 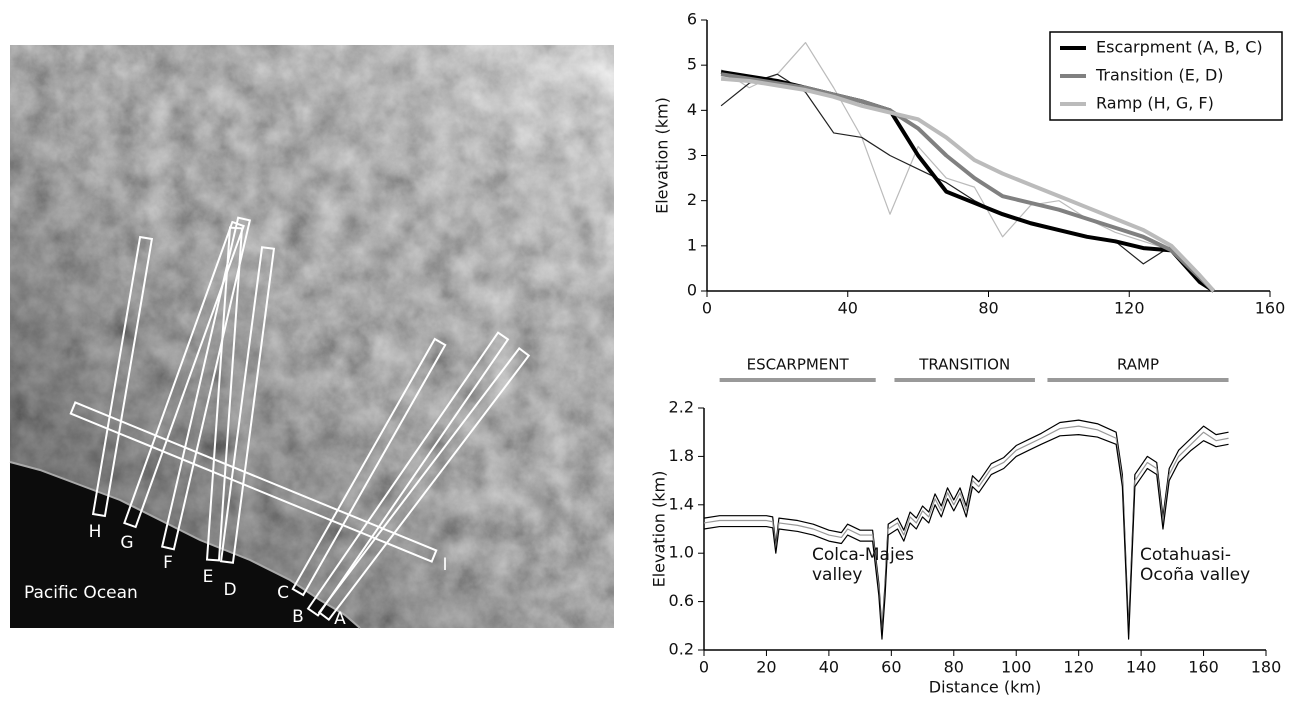 What do you see at coordinates (1185, 555) in the screenshot?
I see `annotation: Cotahuasi-` at bounding box center [1185, 555].